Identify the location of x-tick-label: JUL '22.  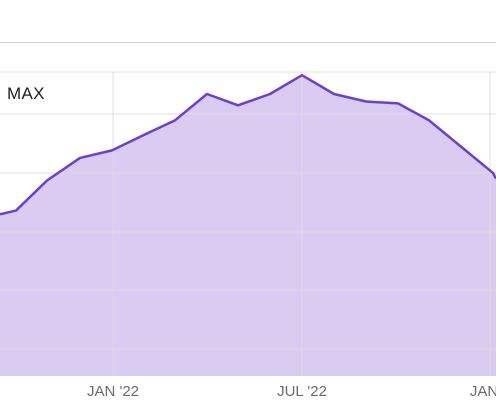
(302, 391).